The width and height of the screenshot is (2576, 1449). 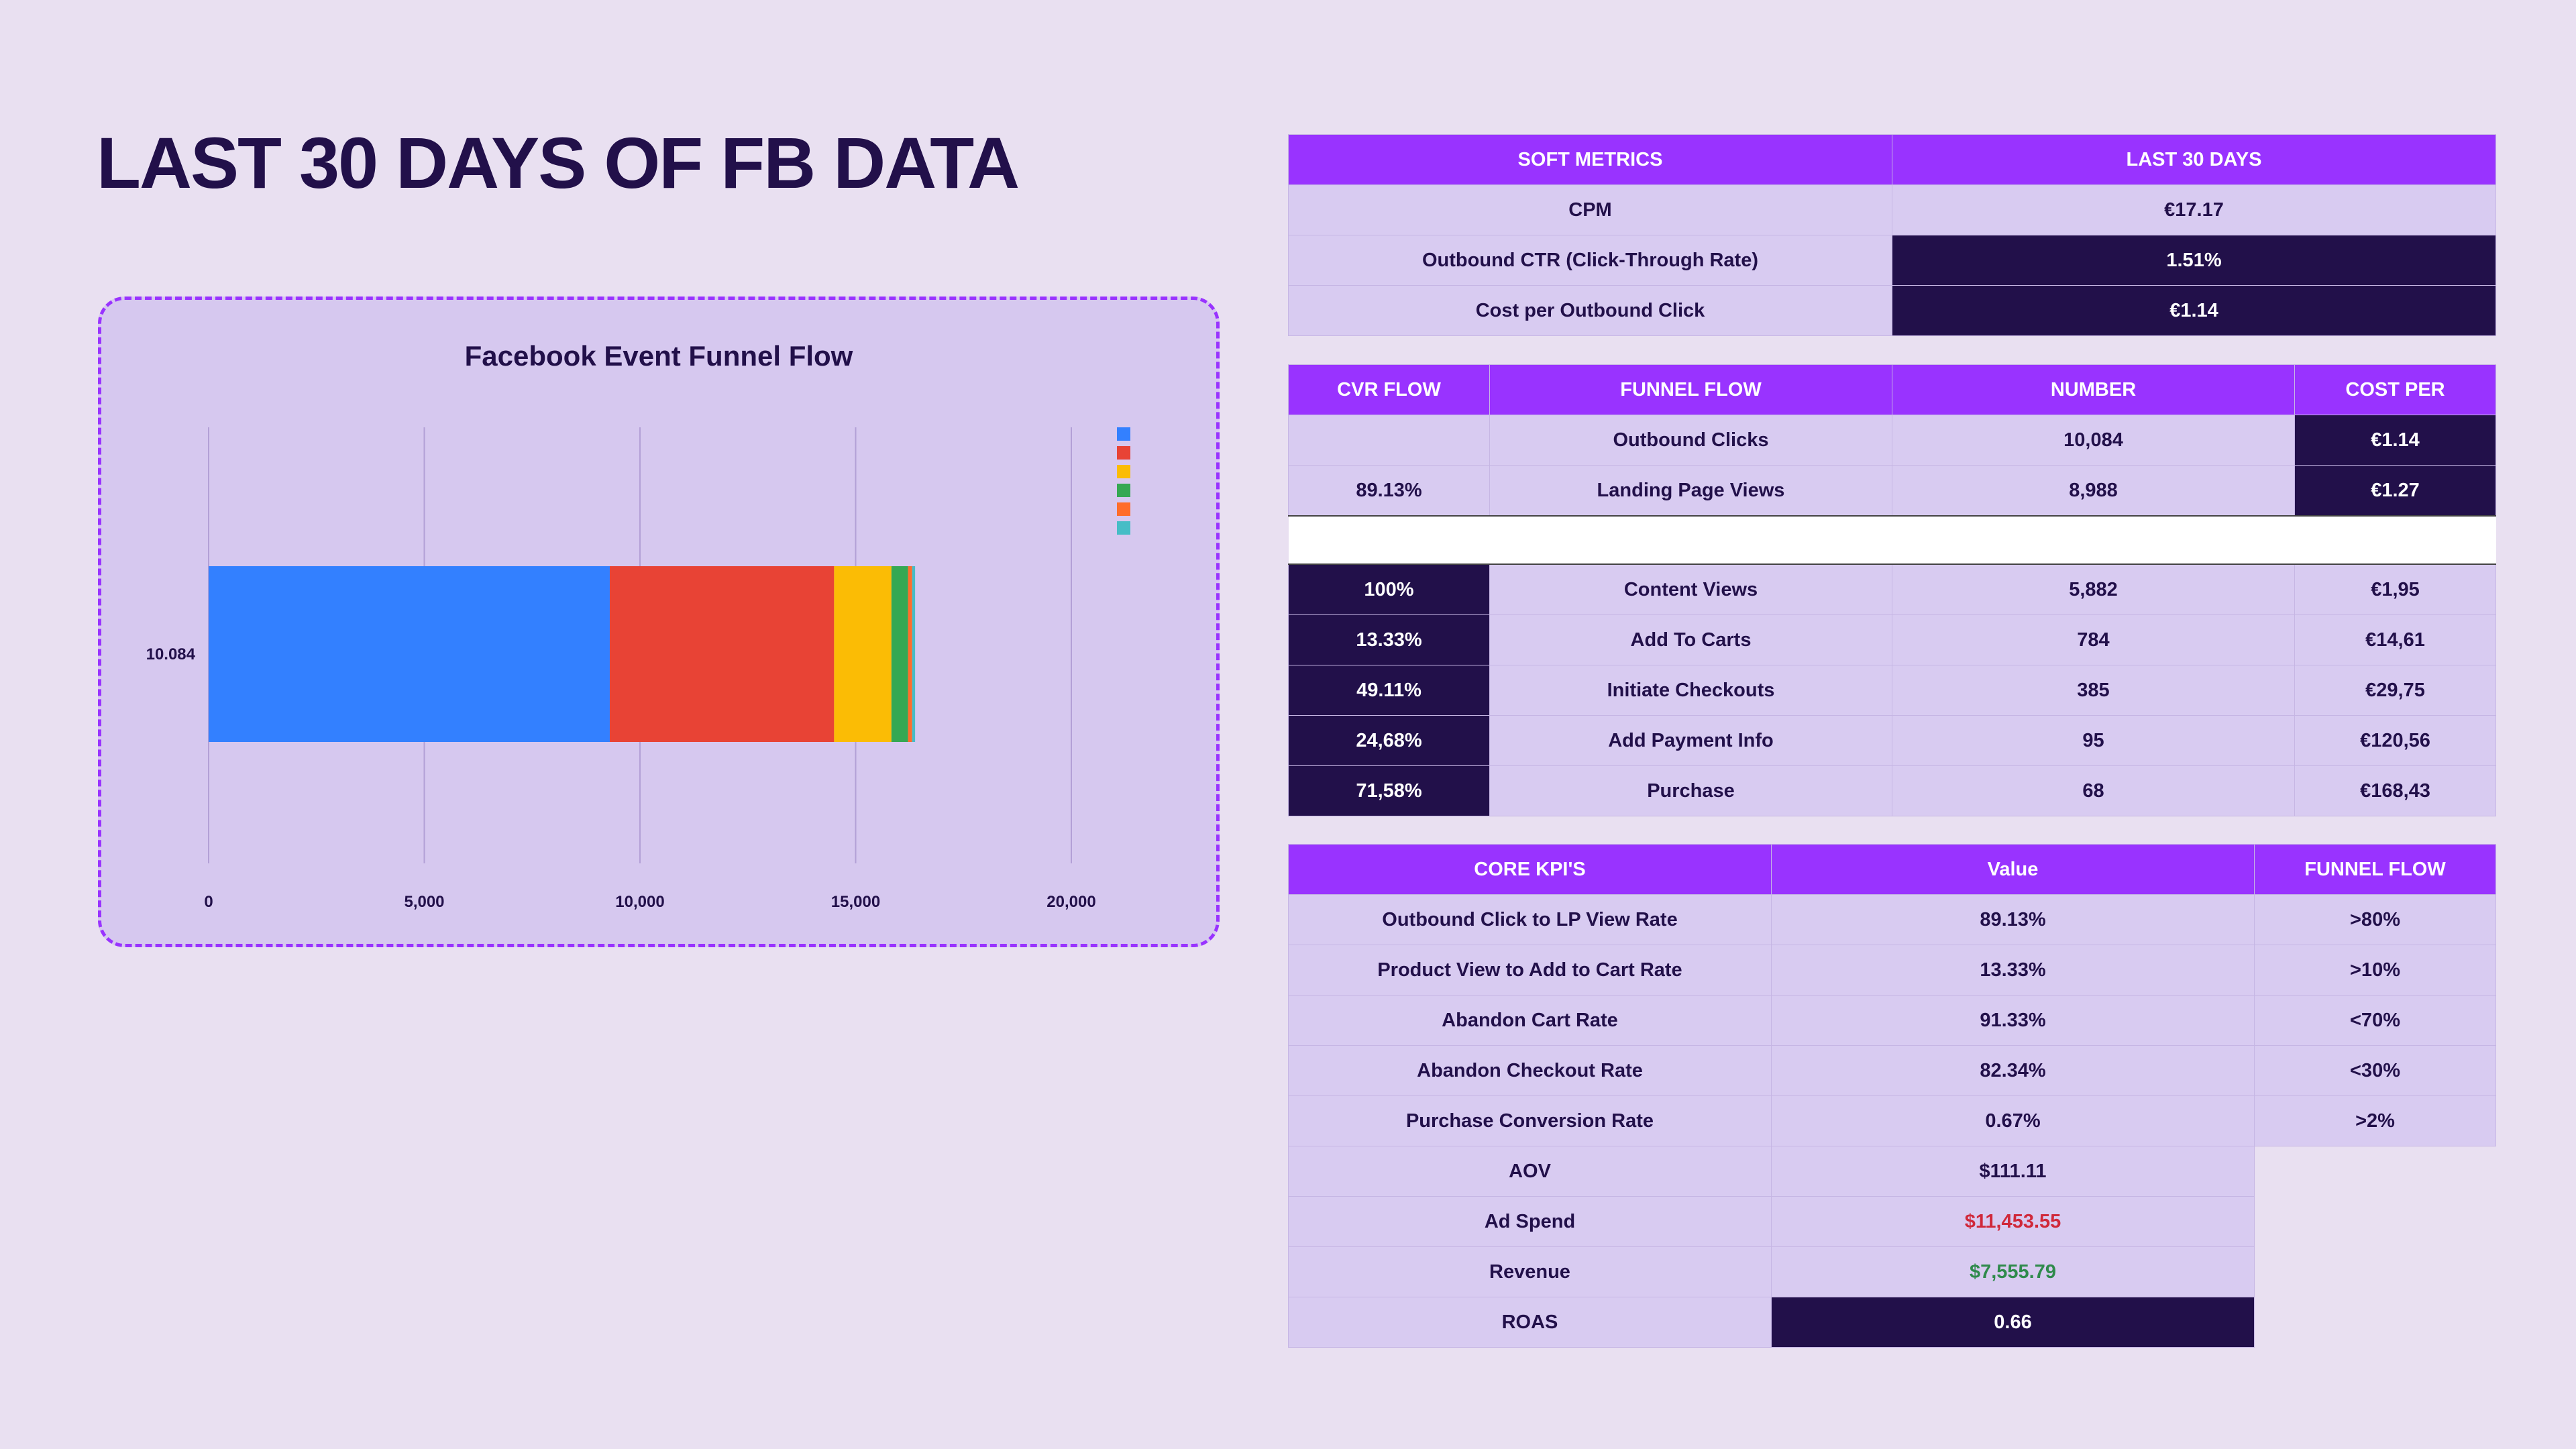 I want to click on cvr-cell, so click(x=1389, y=440).